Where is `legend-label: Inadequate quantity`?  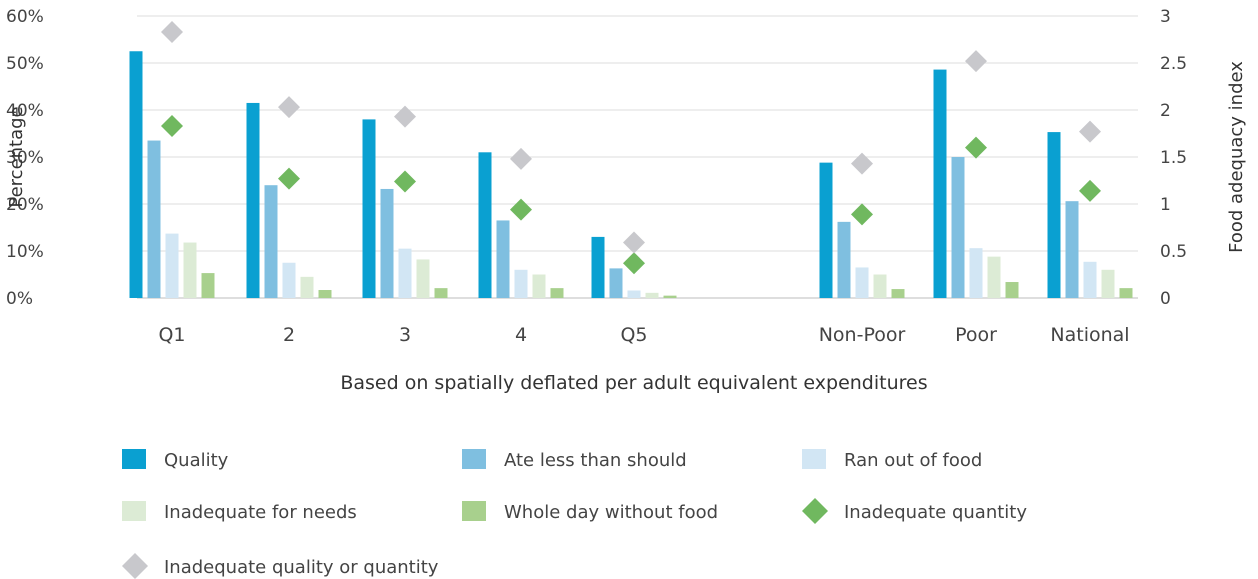 legend-label: Inadequate quantity is located at coordinates (935, 512).